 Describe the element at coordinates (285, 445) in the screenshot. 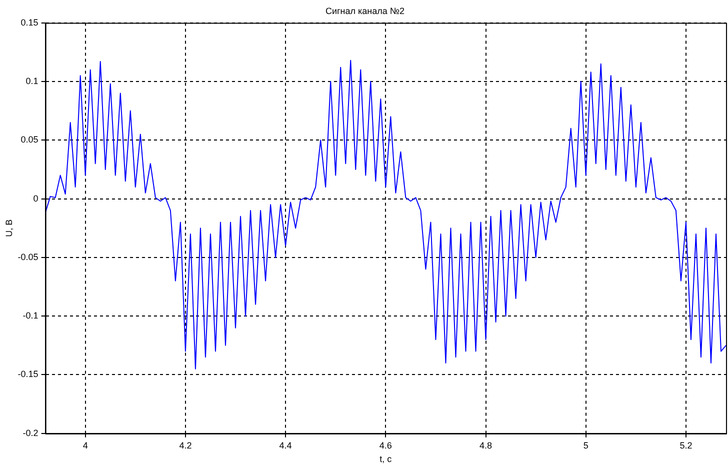

I see `x-tick-label: 4.4` at that location.